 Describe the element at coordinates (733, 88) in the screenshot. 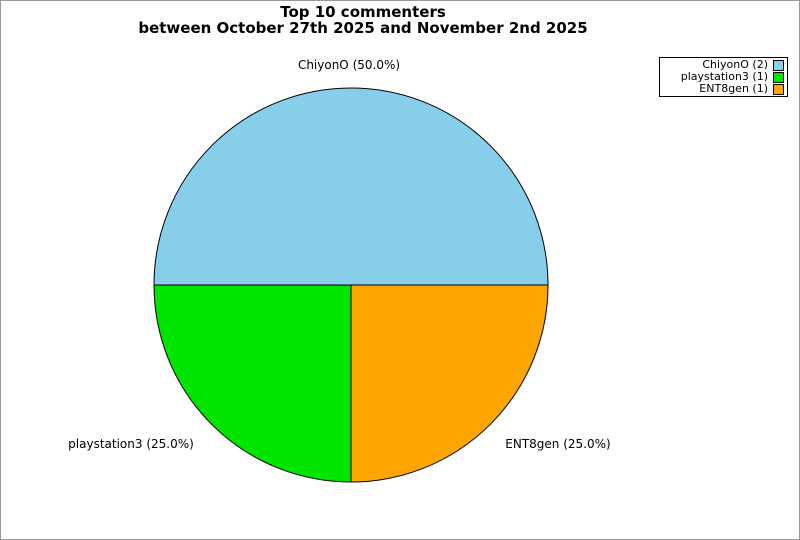

I see `legend-item-label: ENT8gen (1)` at that location.